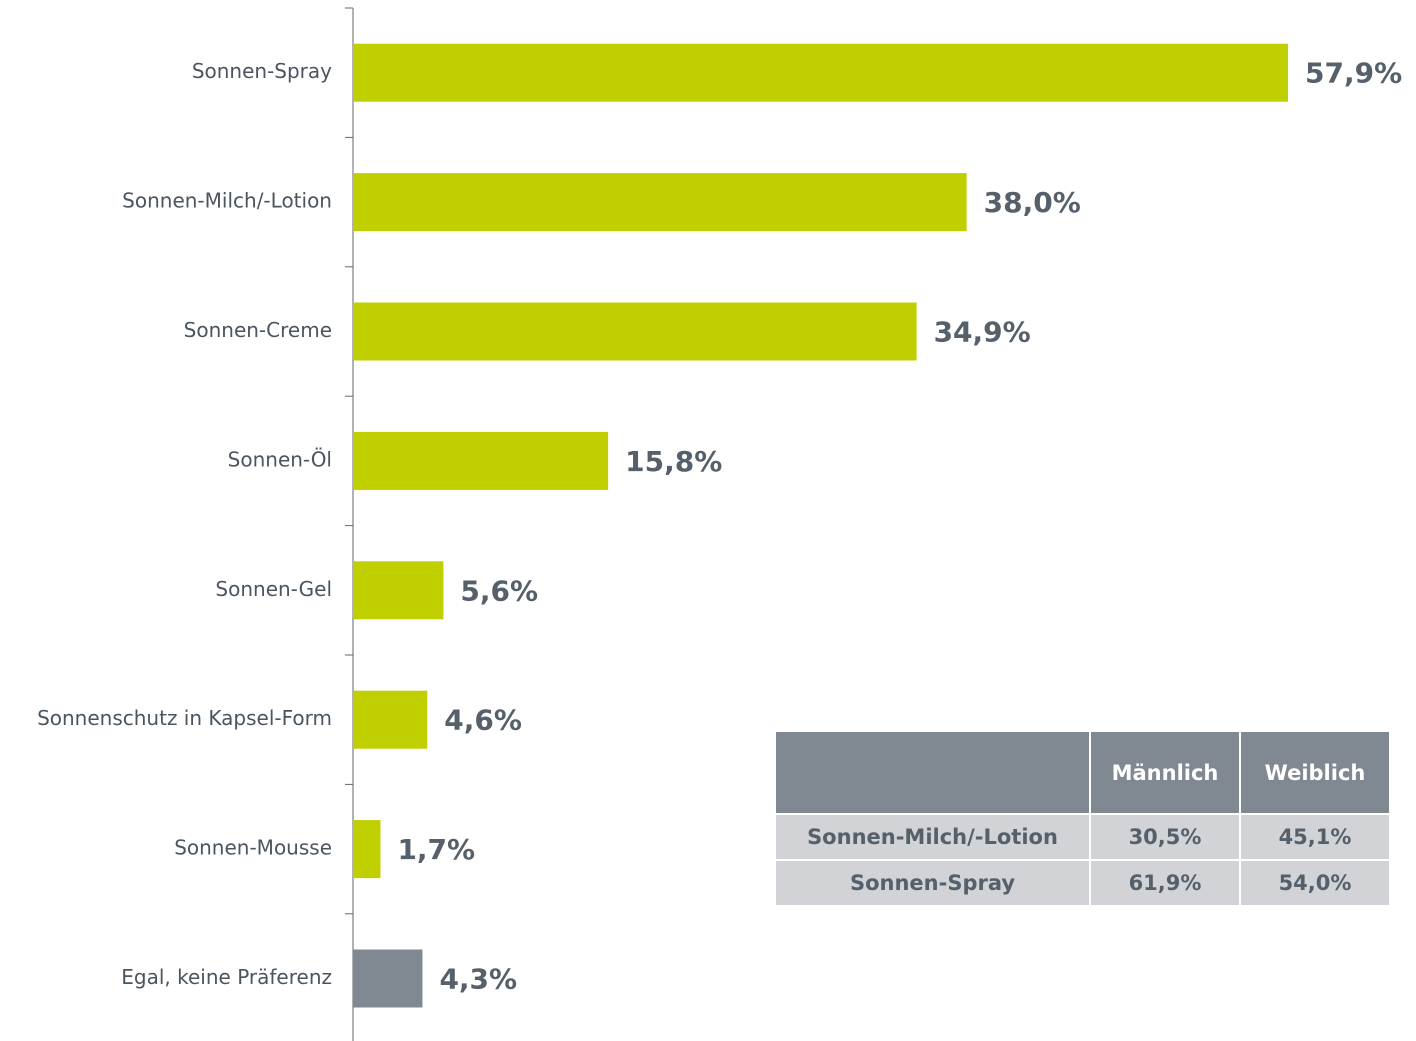  I want to click on value-label: 1,7%, so click(436, 849).